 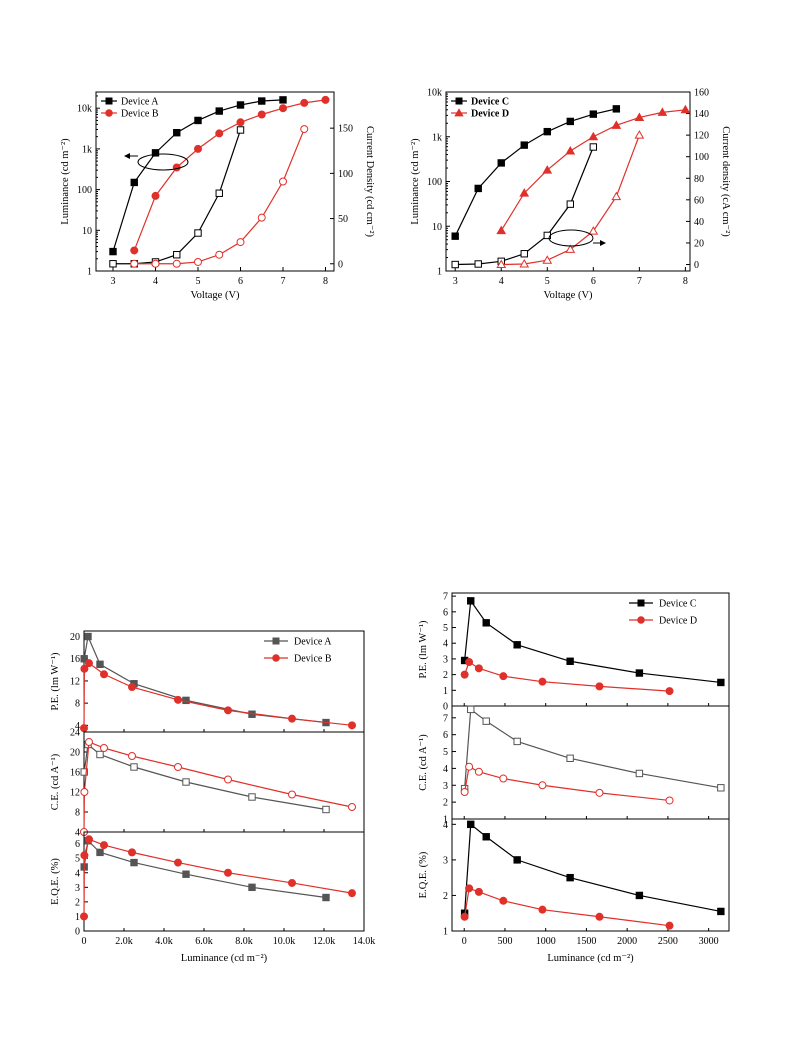 What do you see at coordinates (325, 281) in the screenshot?
I see `x-tick-label: 8` at bounding box center [325, 281].